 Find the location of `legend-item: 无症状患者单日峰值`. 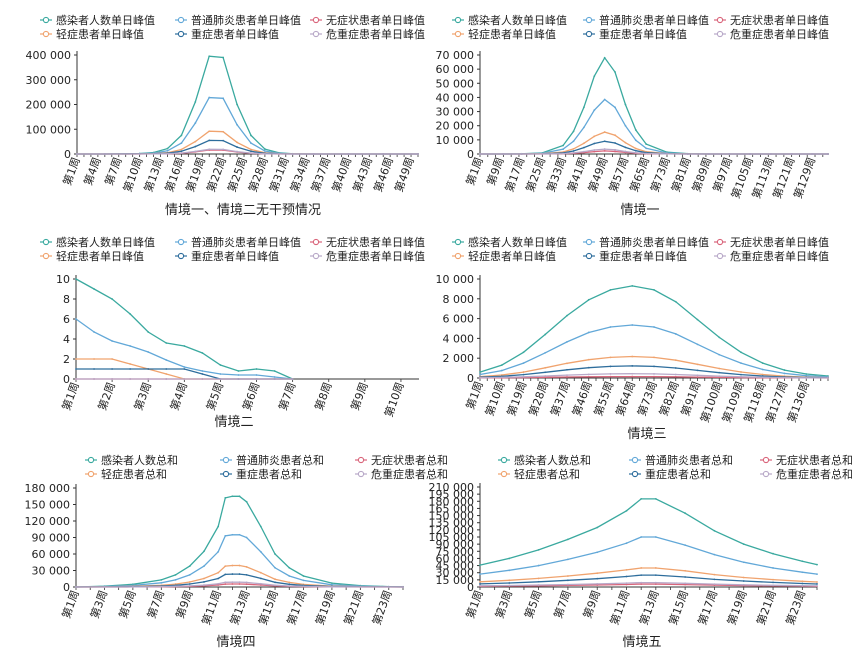

legend-item: 无症状患者单日峰值 is located at coordinates (771, 242).